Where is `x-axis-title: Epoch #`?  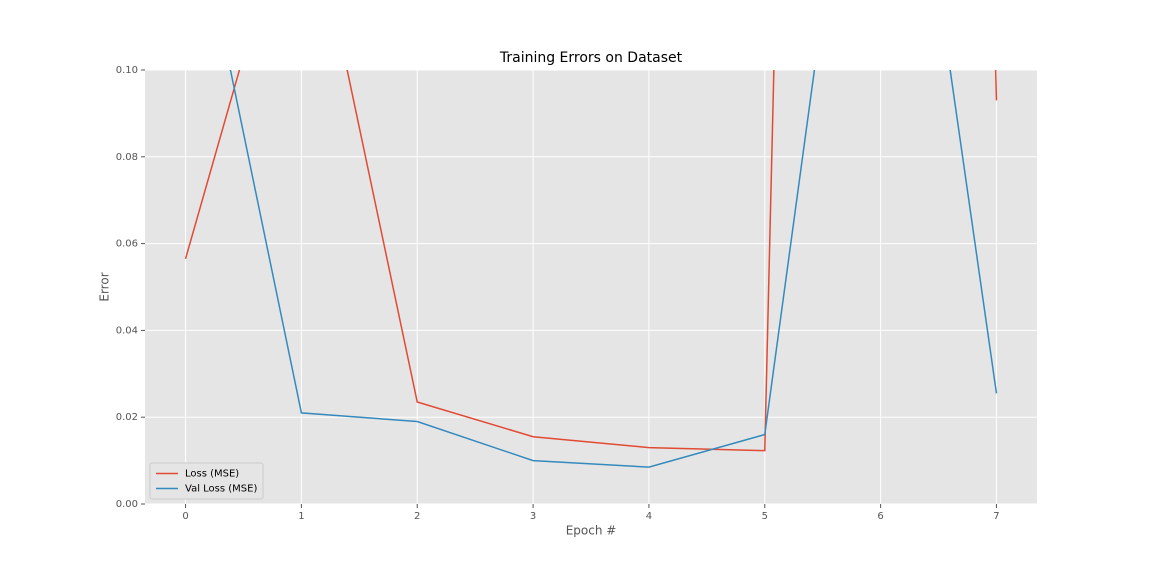 x-axis-title: Epoch # is located at coordinates (591, 531).